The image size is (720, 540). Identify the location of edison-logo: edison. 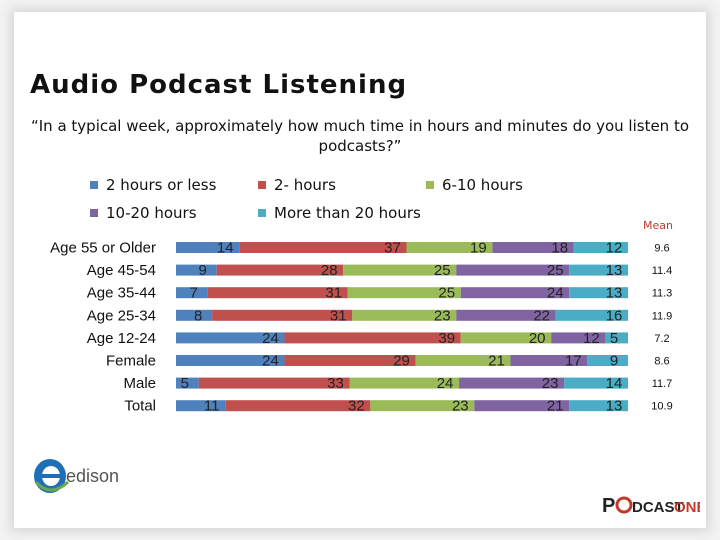
(76, 476).